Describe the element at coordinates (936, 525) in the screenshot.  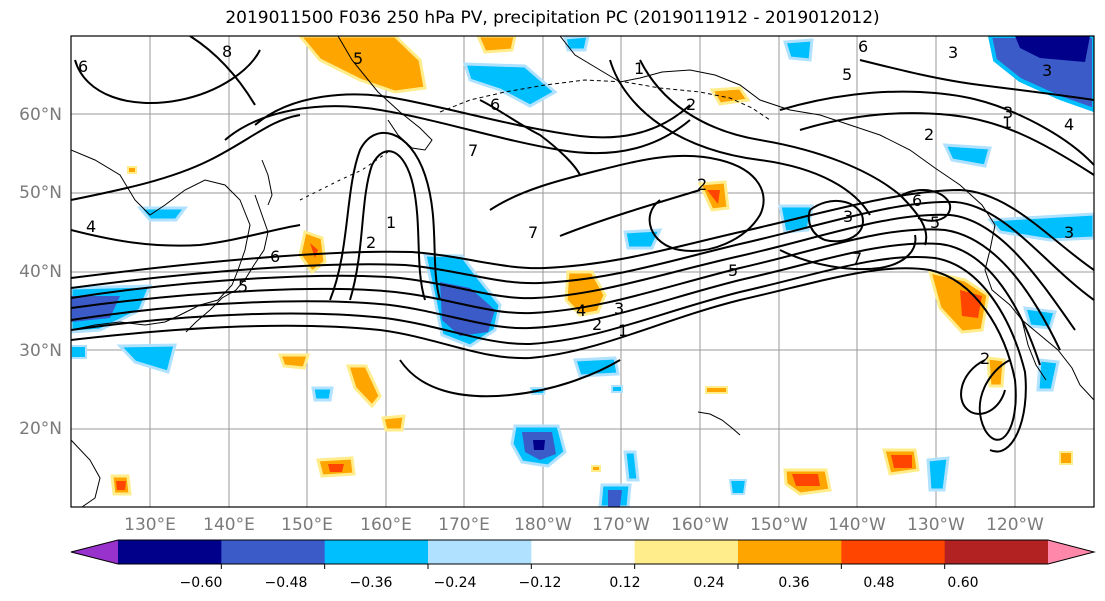
I see `lon-label: 130°W` at that location.